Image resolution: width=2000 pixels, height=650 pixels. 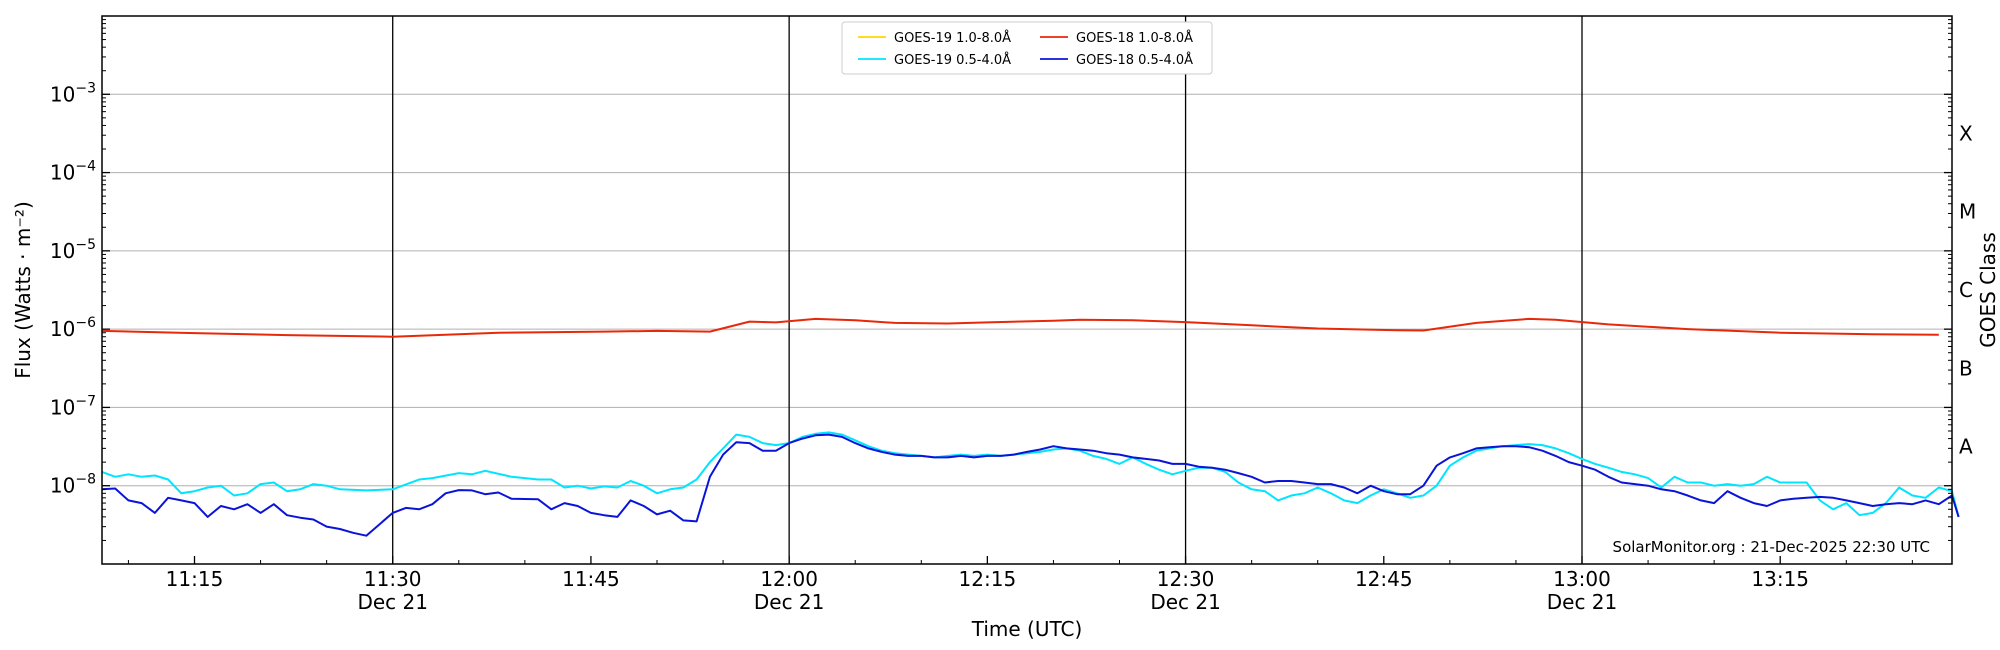 I want to click on legend-box, so click(x=1027, y=48).